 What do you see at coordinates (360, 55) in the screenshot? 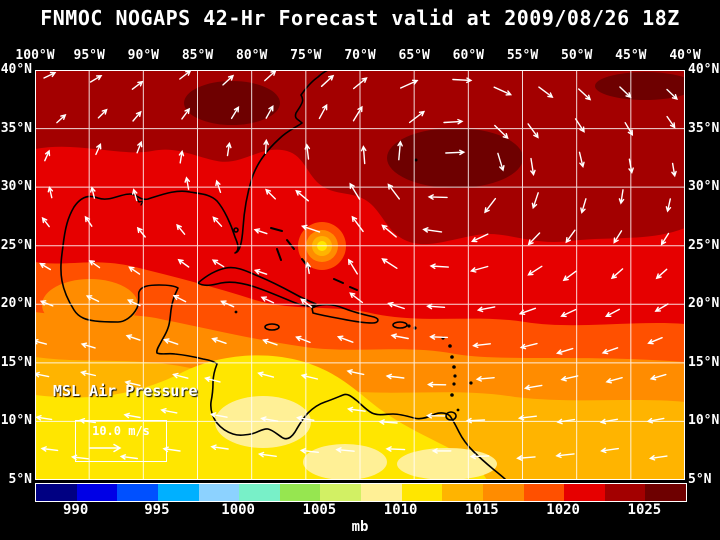
I see `lon-tick-label: 70°W` at bounding box center [360, 55].